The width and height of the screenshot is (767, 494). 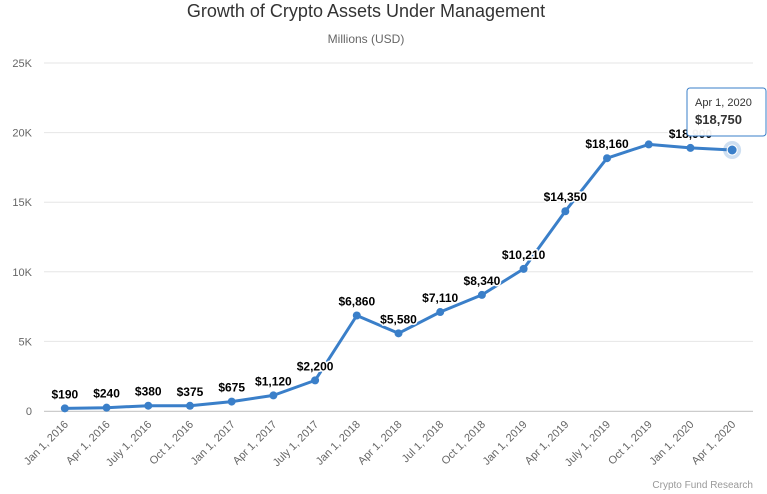 I want to click on tooltip-date: Apr 1, 2020, so click(x=723, y=103).